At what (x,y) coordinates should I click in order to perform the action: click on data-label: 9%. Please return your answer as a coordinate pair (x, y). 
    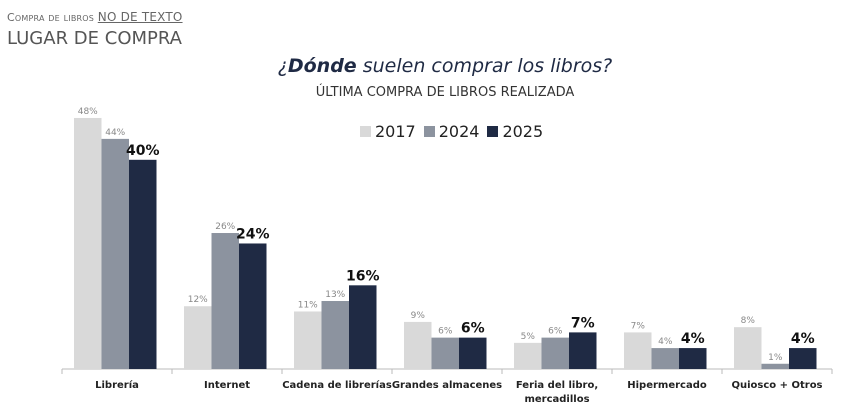
    Looking at the image, I should click on (418, 316).